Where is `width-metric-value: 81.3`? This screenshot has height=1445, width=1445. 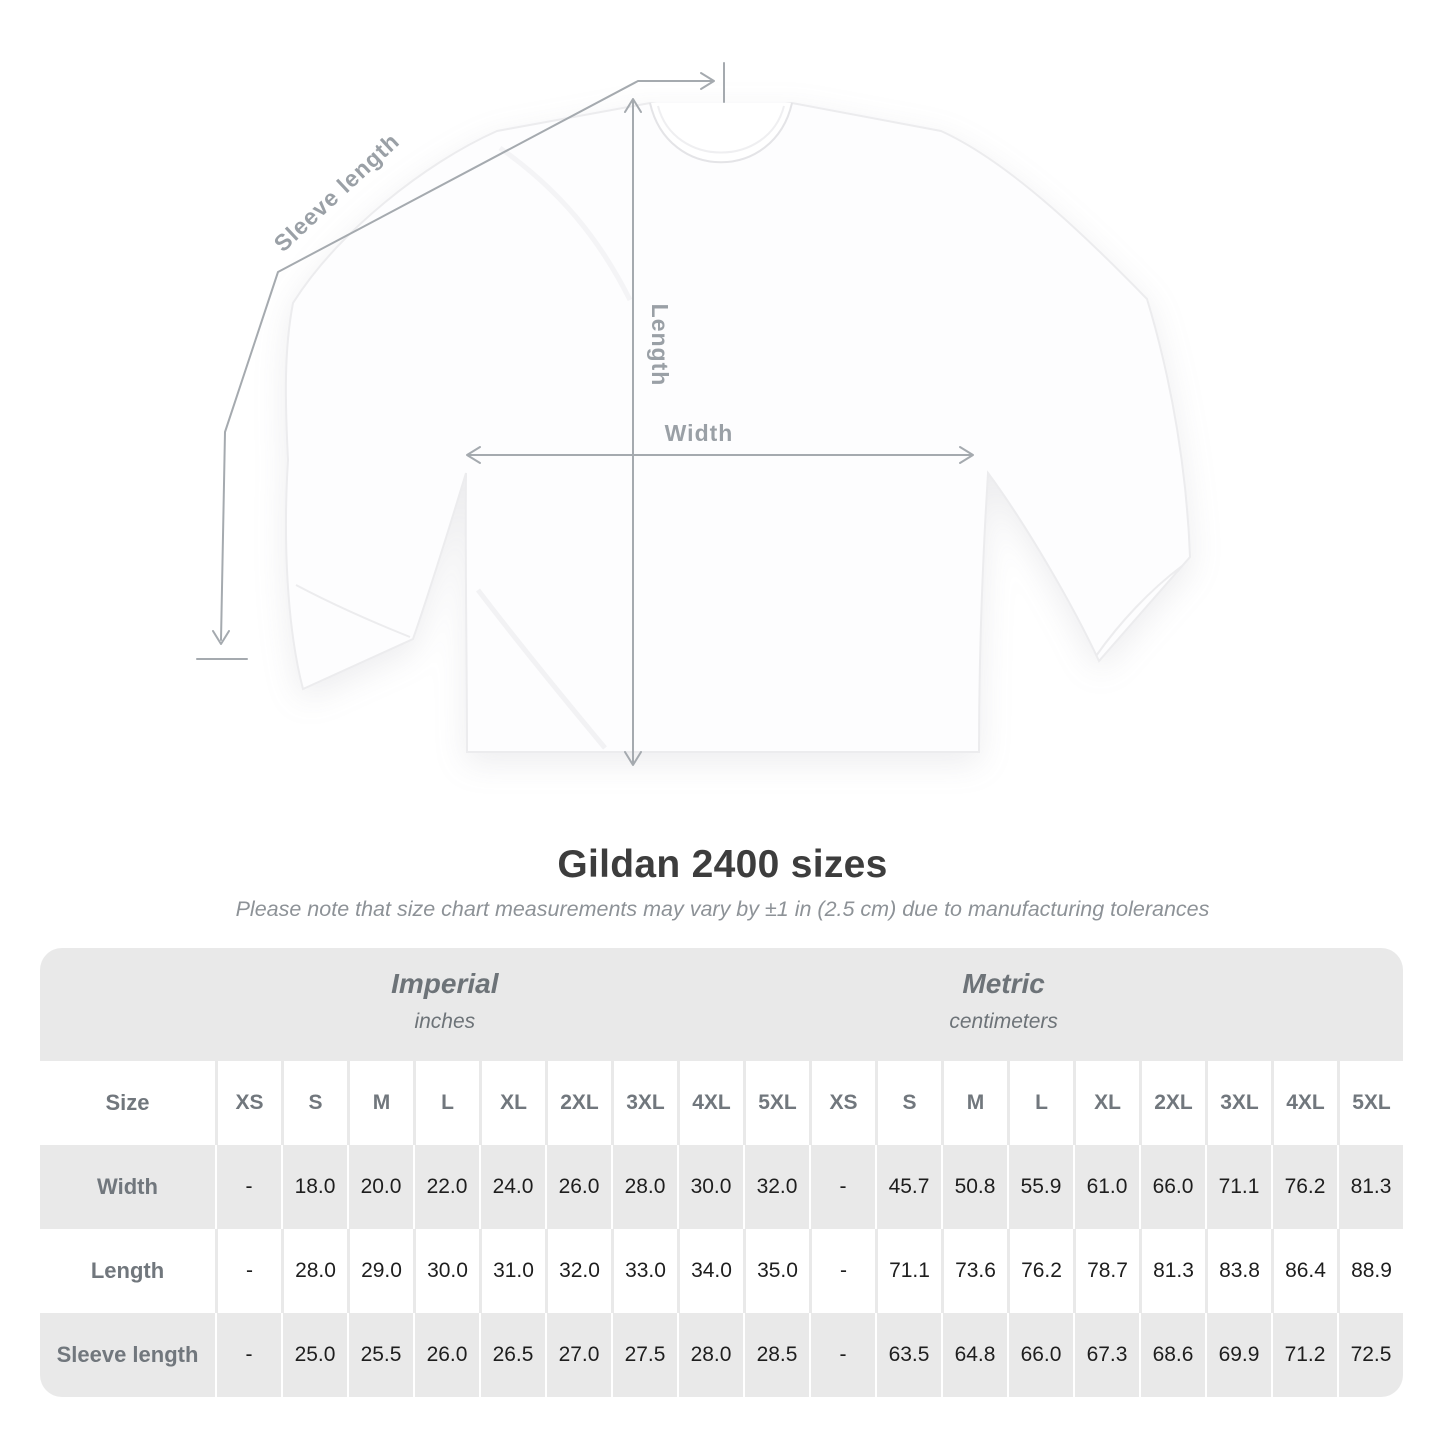
width-metric-value: 81.3 is located at coordinates (1370, 1187).